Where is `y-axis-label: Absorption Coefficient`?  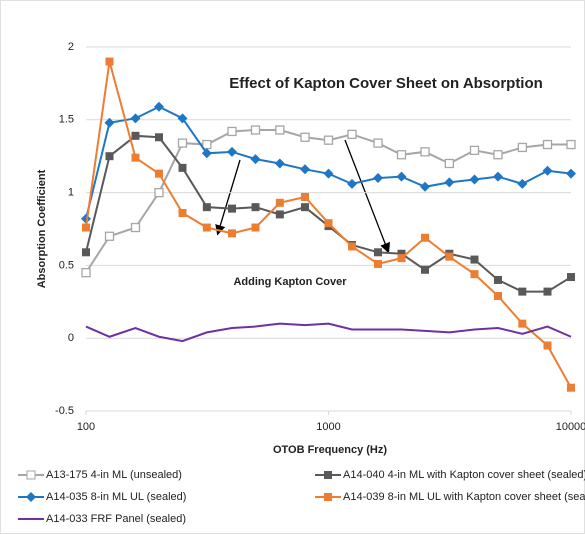 y-axis-label: Absorption Coefficient is located at coordinates (42, 228).